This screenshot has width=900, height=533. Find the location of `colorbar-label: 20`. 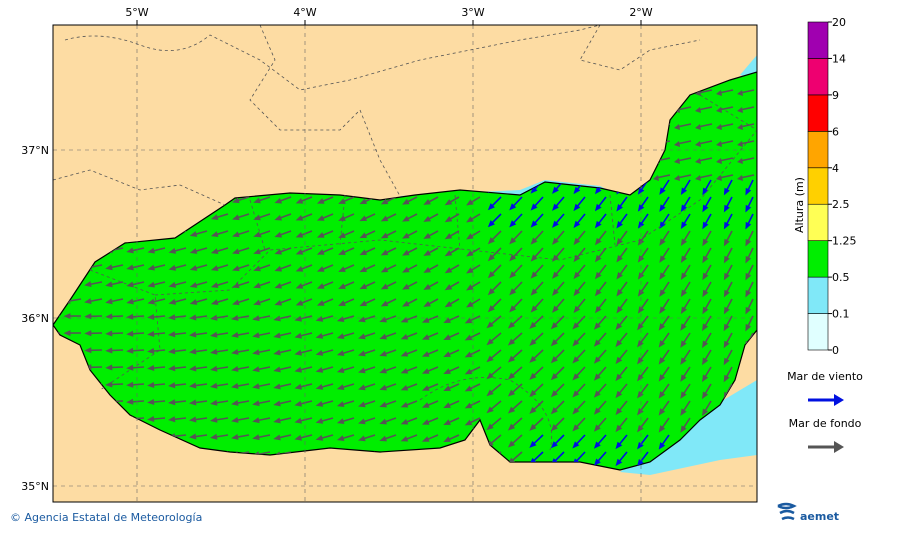

colorbar-label: 20 is located at coordinates (839, 22).